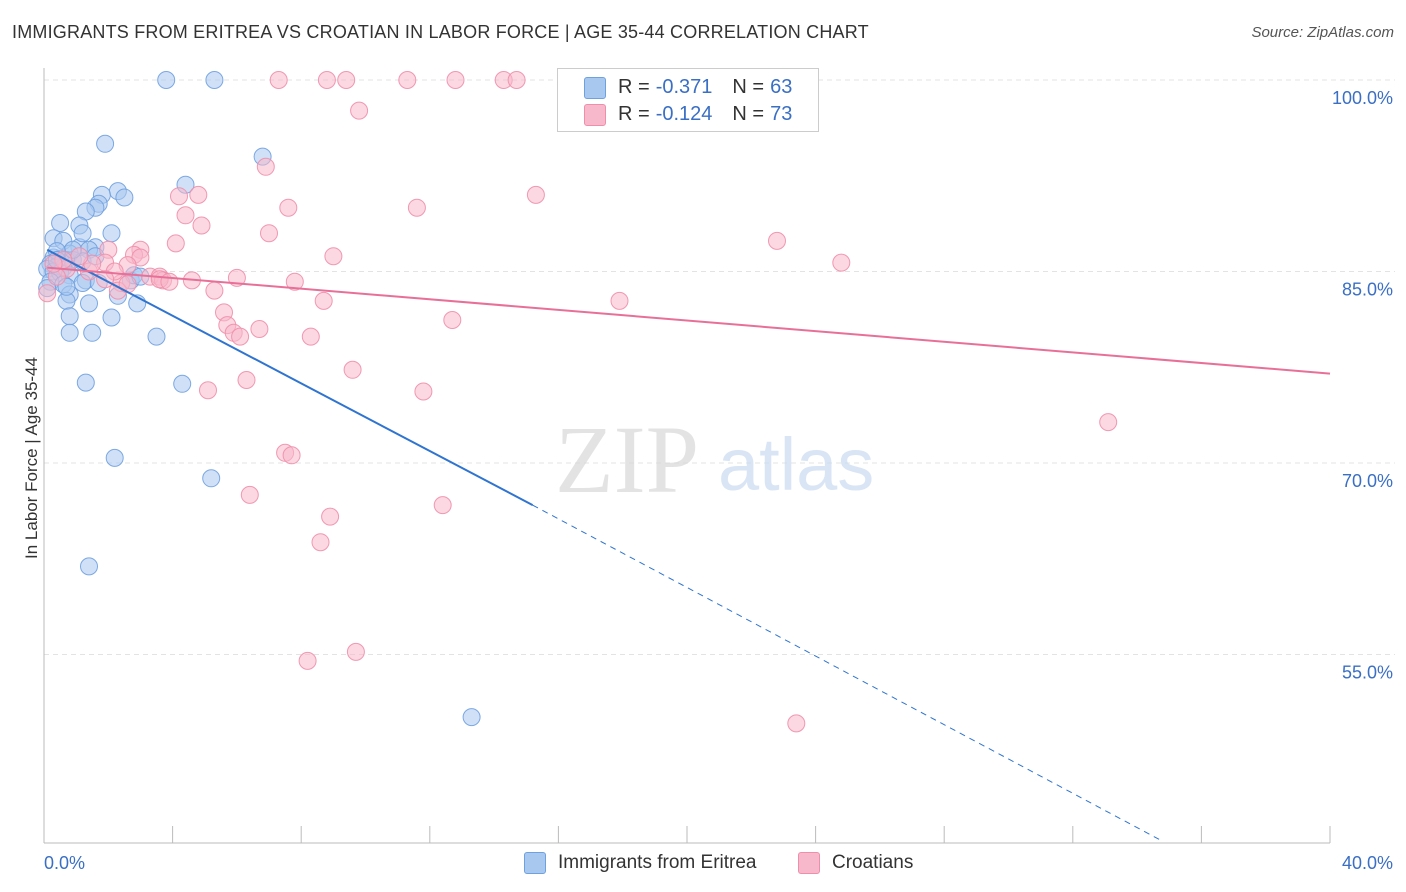 This screenshot has width=1406, height=892. What do you see at coordinates (809, 863) in the screenshot?
I see `series-swatch-croatians` at bounding box center [809, 863].